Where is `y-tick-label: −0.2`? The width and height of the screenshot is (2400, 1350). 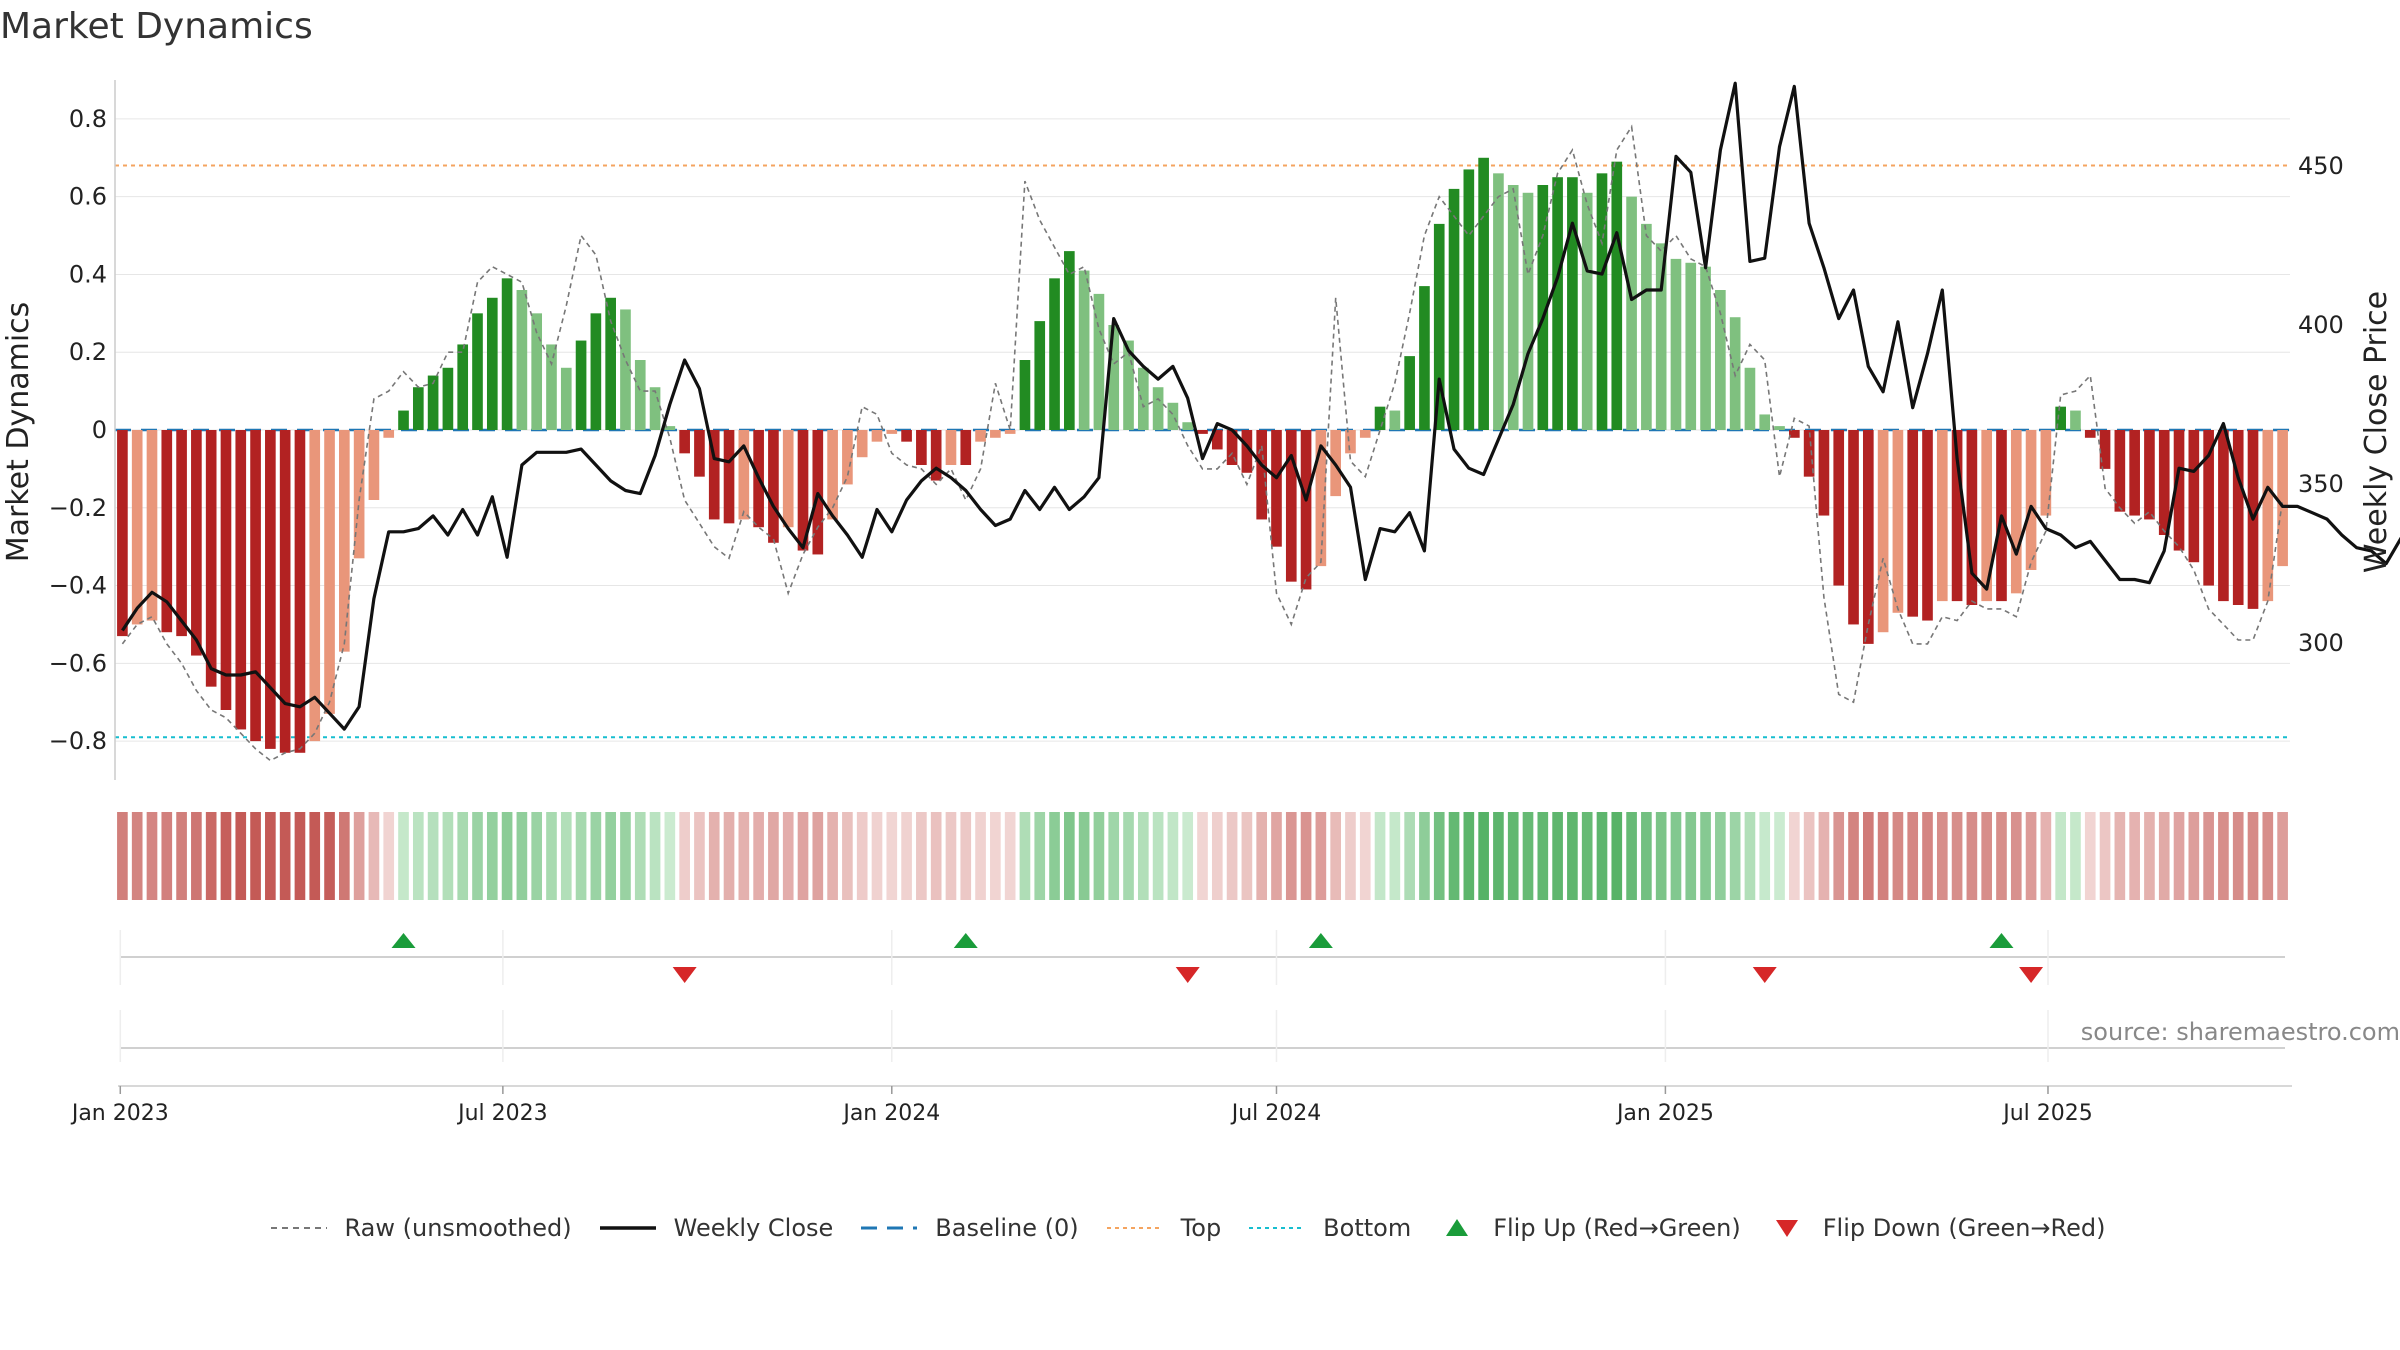
y-tick-label: −0.2 is located at coordinates (78, 508).